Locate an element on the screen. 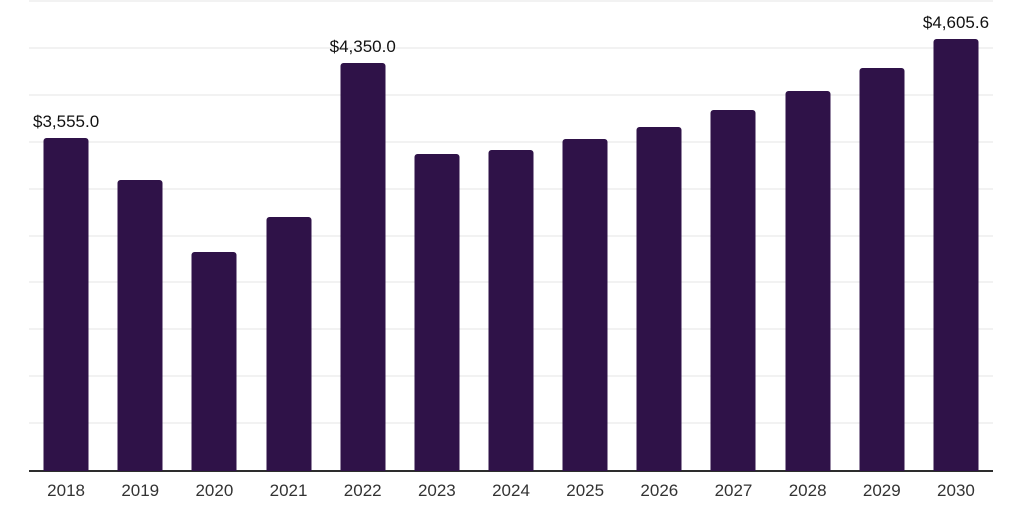  bar-2021 is located at coordinates (289, 344).